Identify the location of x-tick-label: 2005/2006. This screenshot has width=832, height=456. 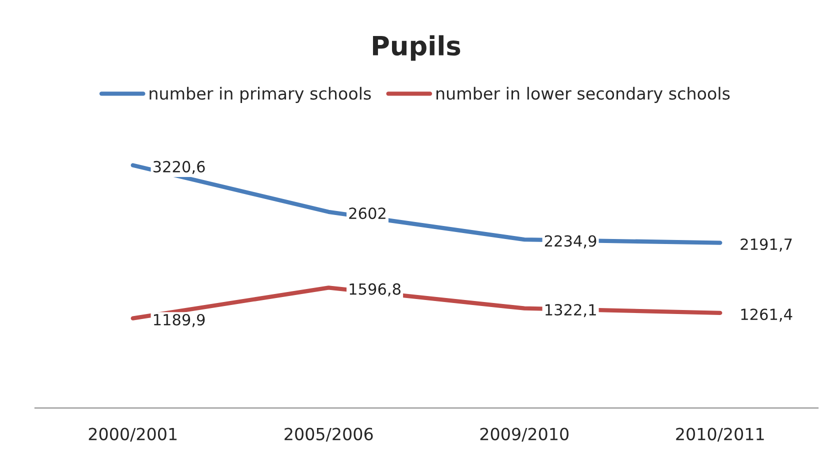
(328, 435).